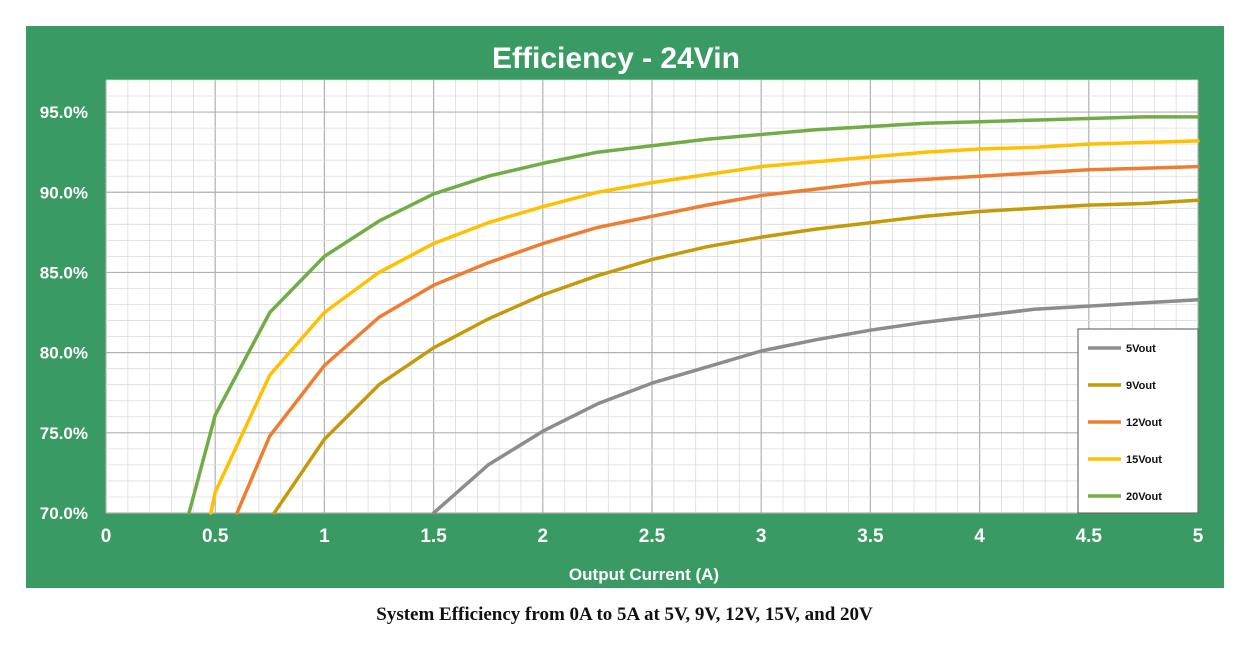 This screenshot has height=650, width=1249. Describe the element at coordinates (543, 536) in the screenshot. I see `x-tick-label: 2` at that location.